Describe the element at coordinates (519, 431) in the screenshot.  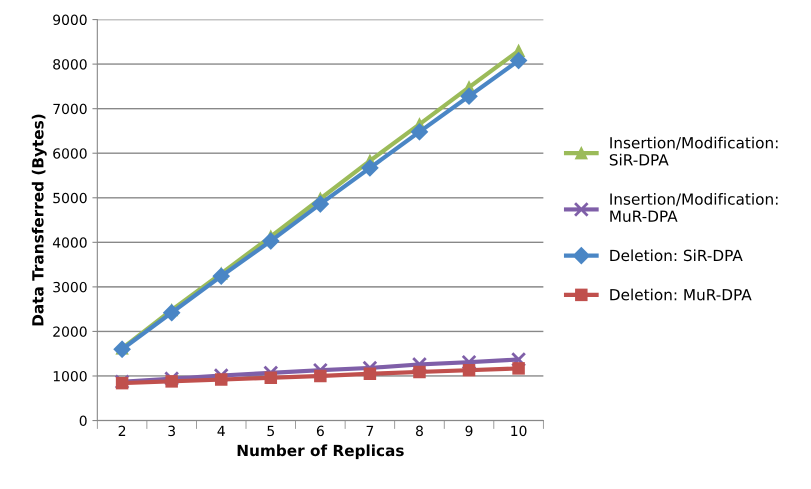
I see `x-tick-label: 10` at that location.